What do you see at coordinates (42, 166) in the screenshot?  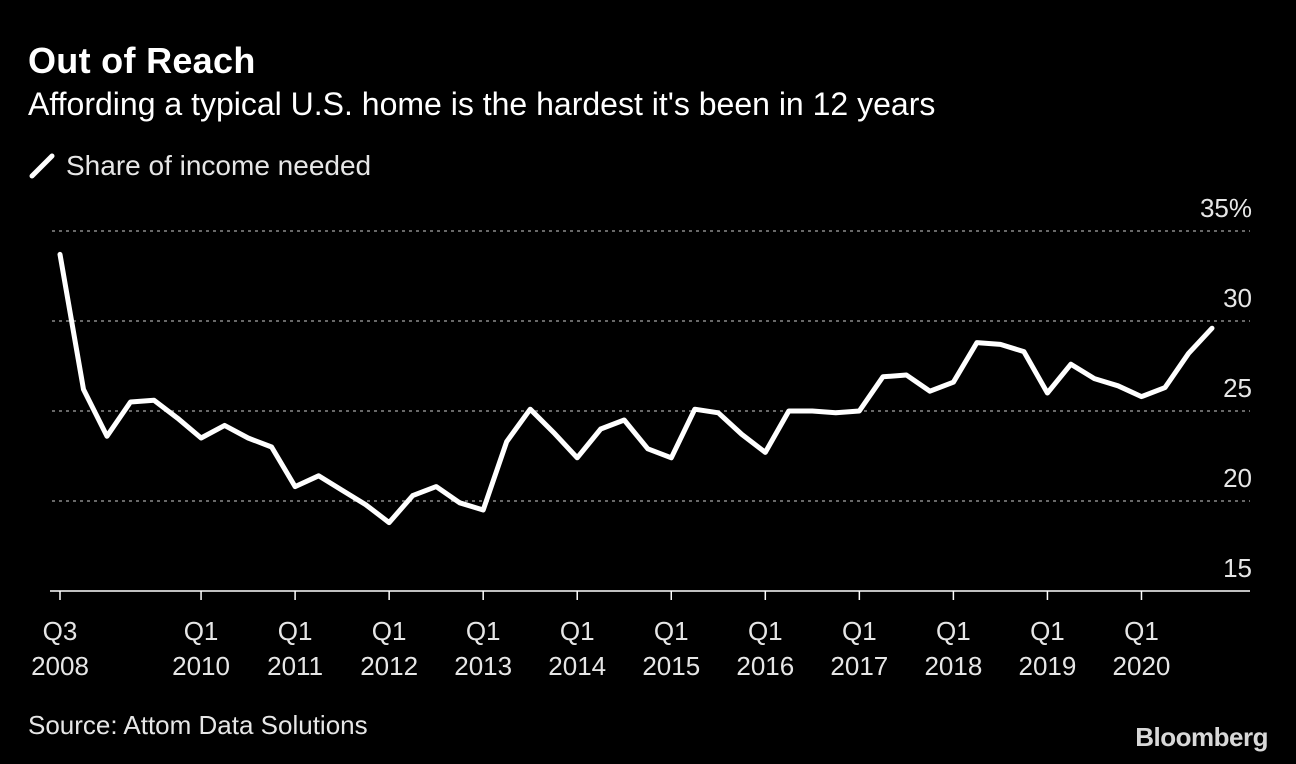 I see `line-swatch-icon` at bounding box center [42, 166].